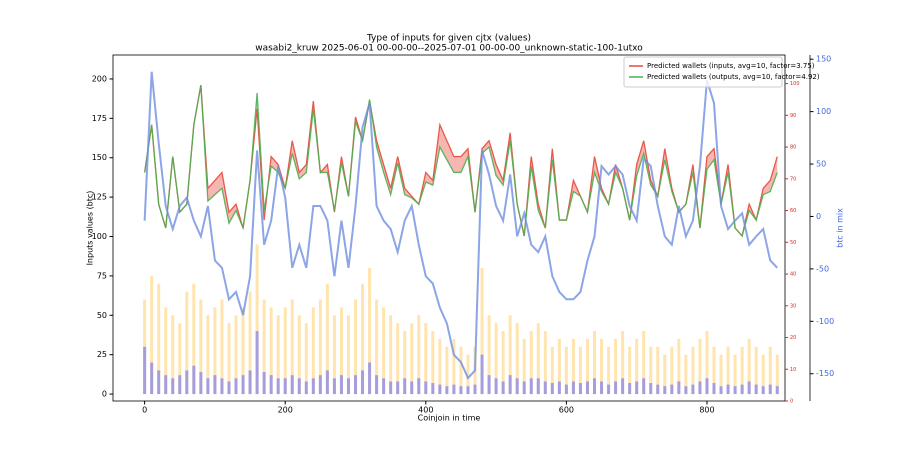 The width and height of the screenshot is (900, 450). Describe the element at coordinates (706, 410) in the screenshot. I see `x-tick-label: 800` at that location.